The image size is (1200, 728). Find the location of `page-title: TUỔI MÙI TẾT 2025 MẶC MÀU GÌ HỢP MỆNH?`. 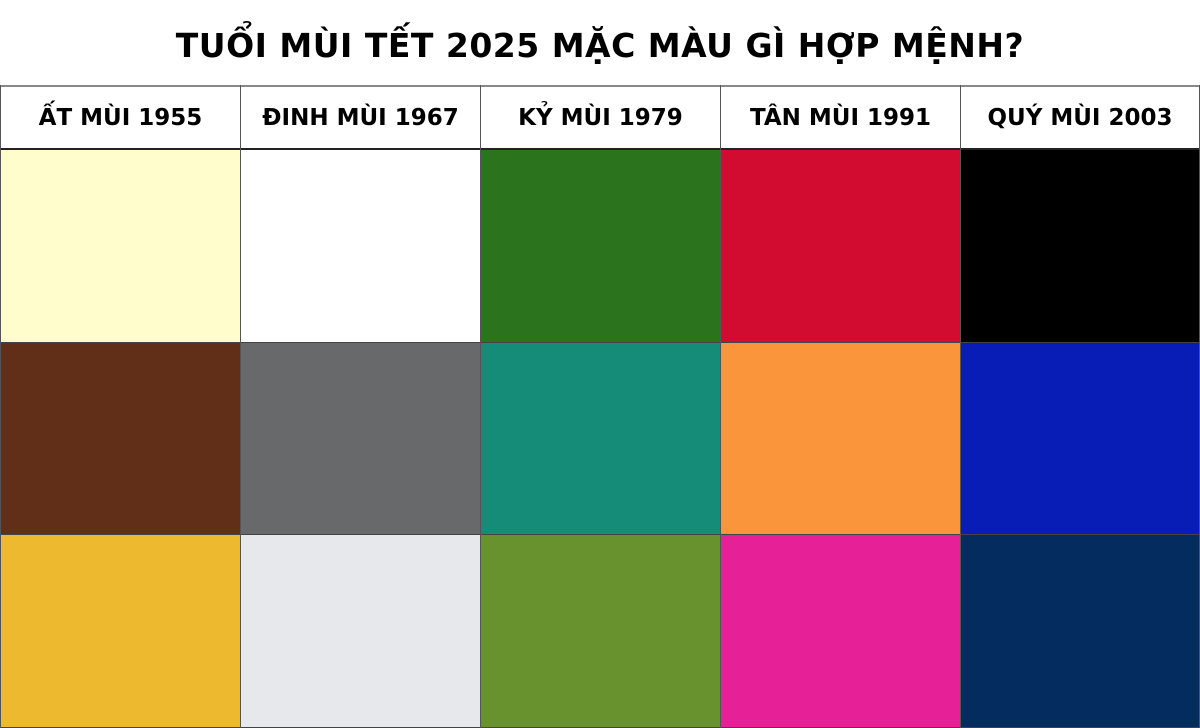

page-title: TUỔI MÙI TẾT 2025 MẶC MÀU GÌ HỢP MỆNH? is located at coordinates (600, 45).